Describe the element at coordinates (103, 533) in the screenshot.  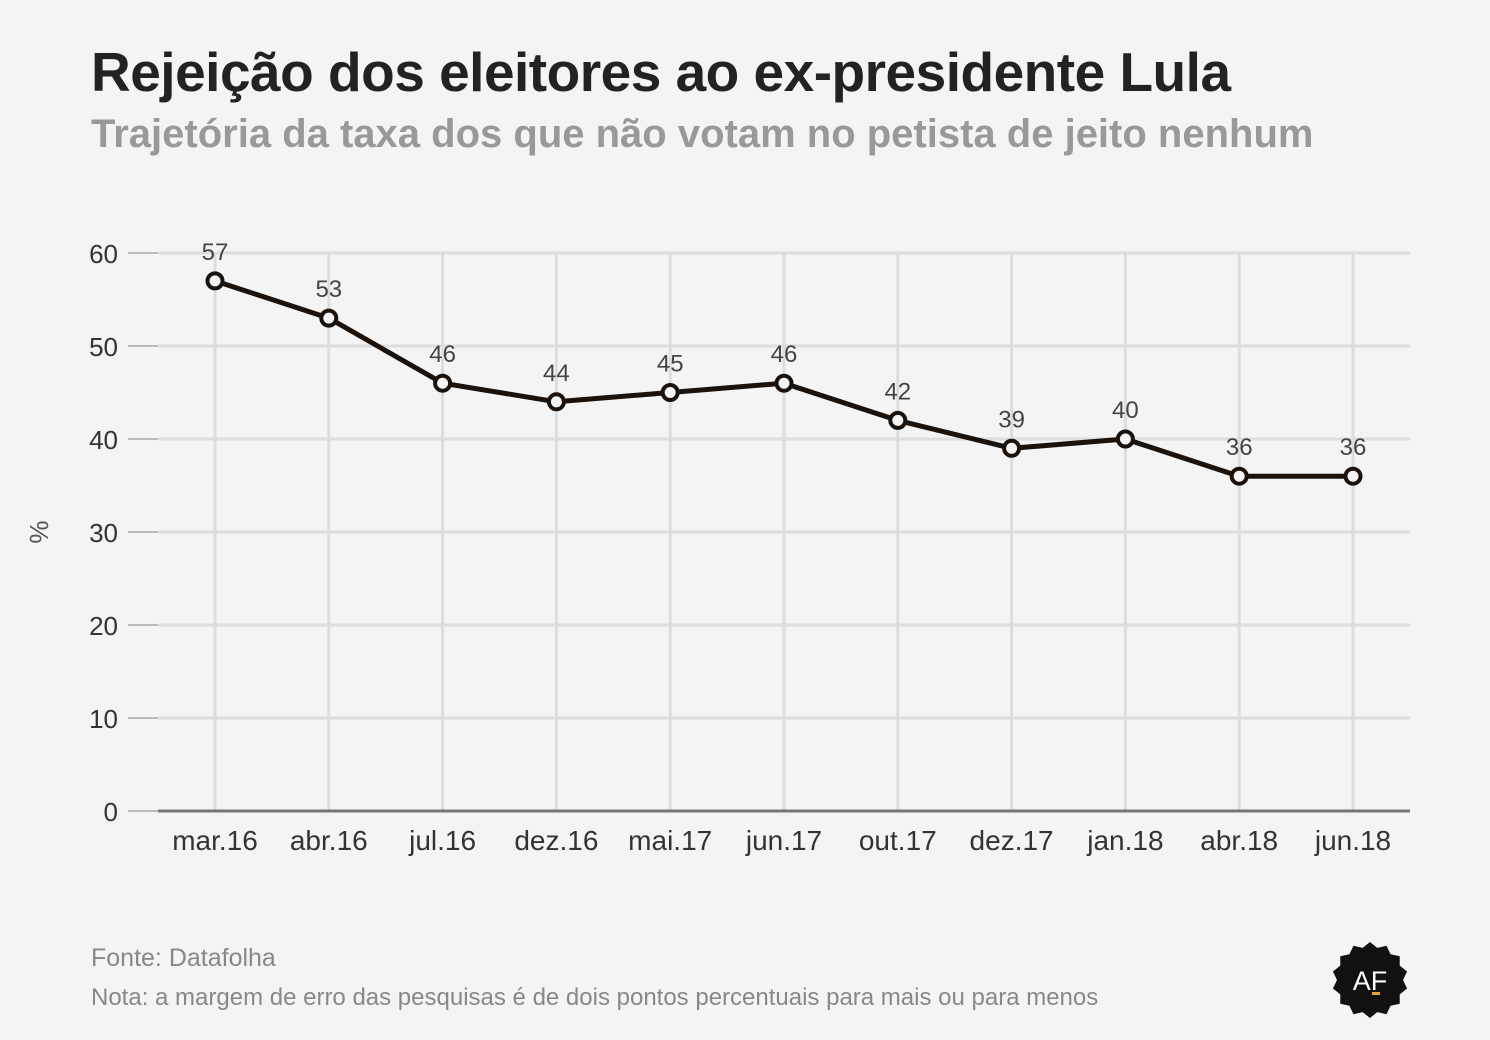
I see `y-tick-label: 30` at that location.